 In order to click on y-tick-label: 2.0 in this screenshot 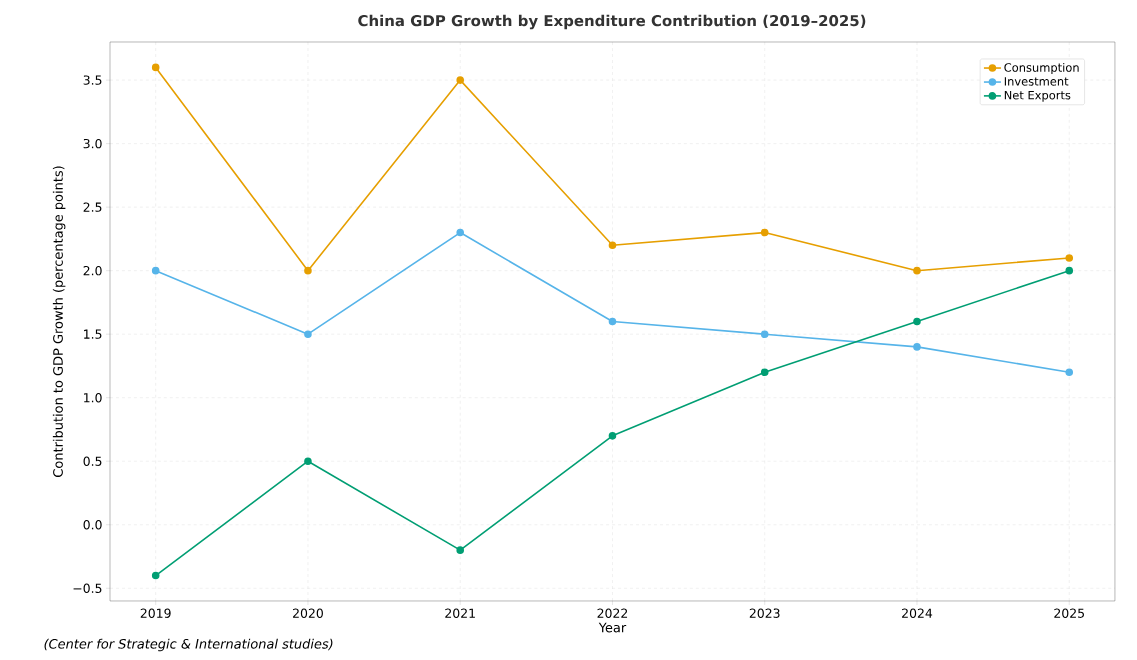, I will do `click(92, 270)`.